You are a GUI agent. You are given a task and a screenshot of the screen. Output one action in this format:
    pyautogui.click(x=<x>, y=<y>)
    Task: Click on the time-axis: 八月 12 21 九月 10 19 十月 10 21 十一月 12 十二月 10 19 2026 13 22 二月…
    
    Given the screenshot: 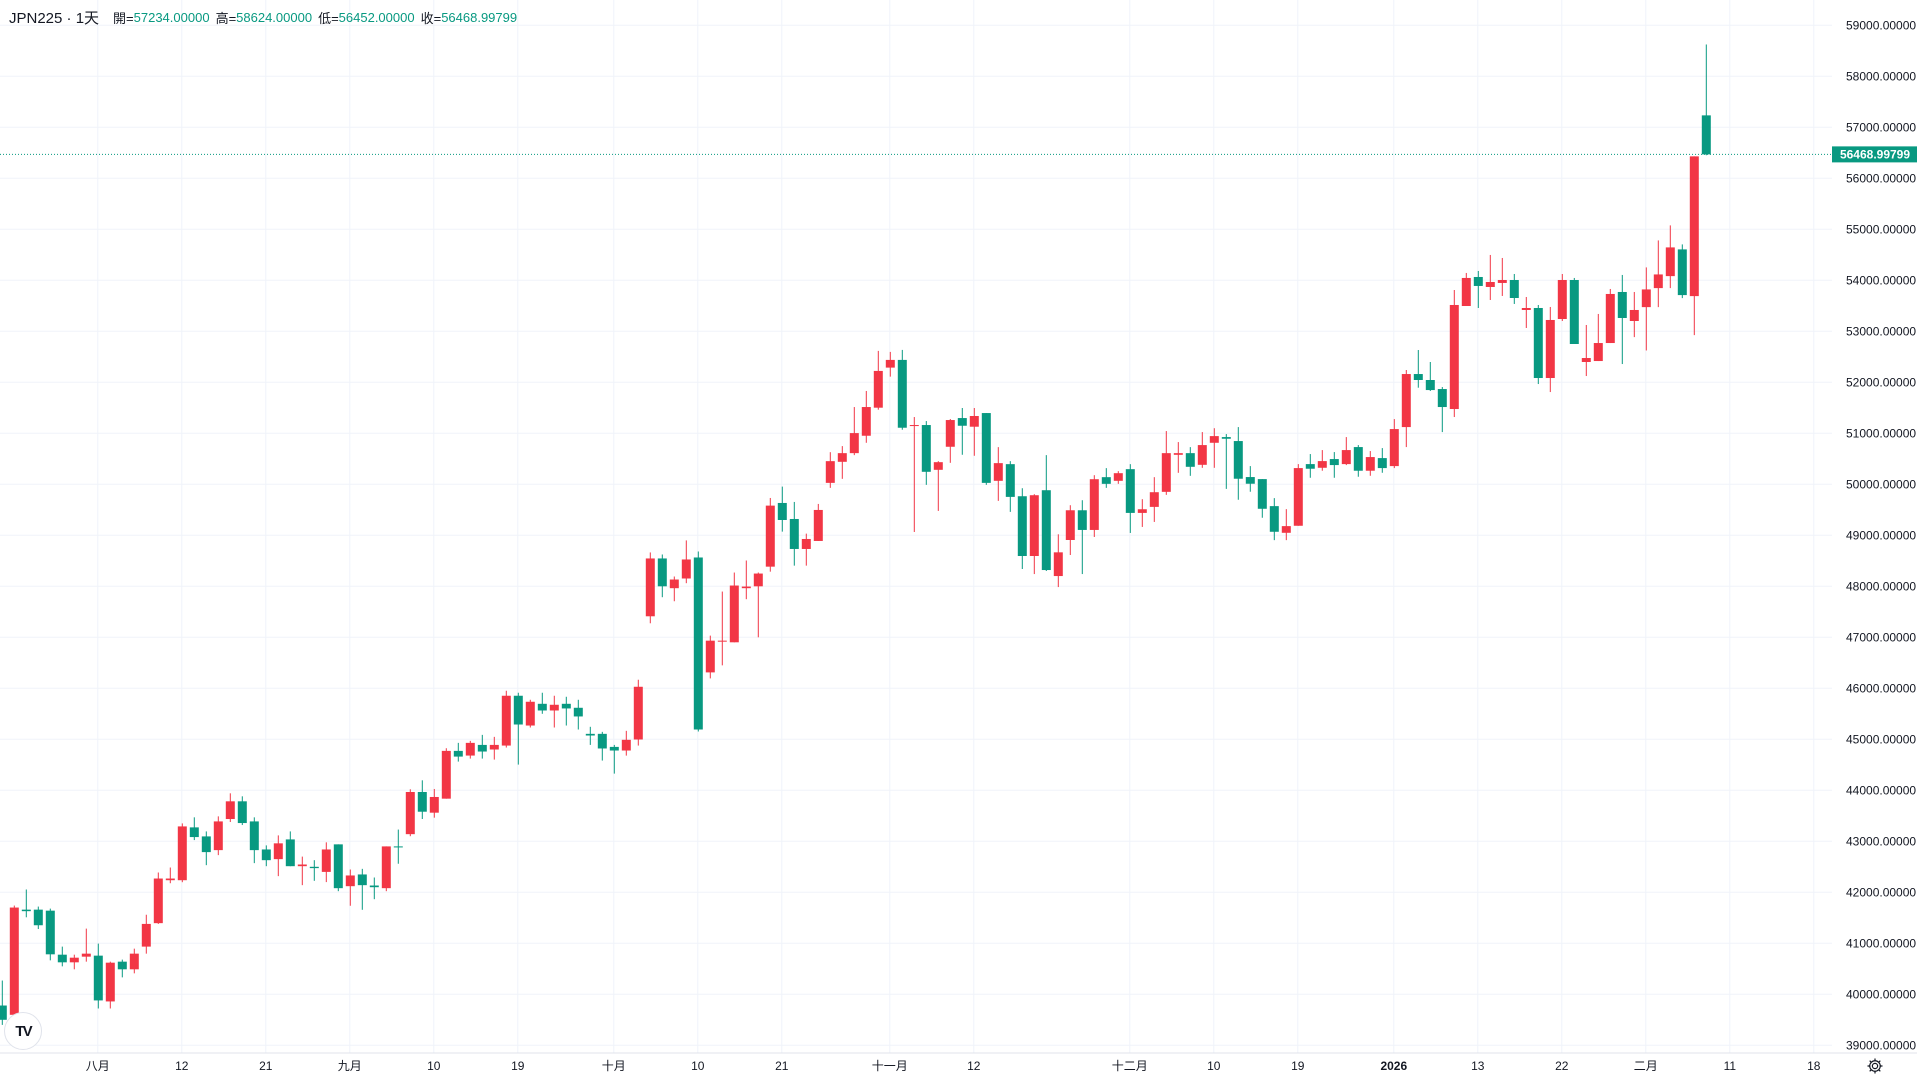 What is the action you would take?
    pyautogui.click(x=953, y=1066)
    